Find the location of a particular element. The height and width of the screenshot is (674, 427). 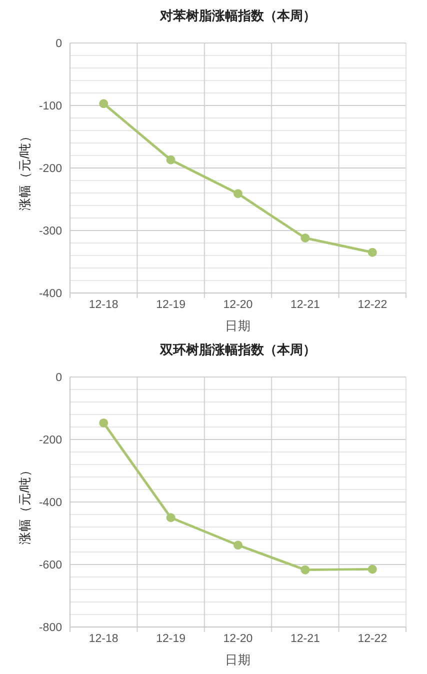

y-tick-label: -100 is located at coordinates (50, 106).